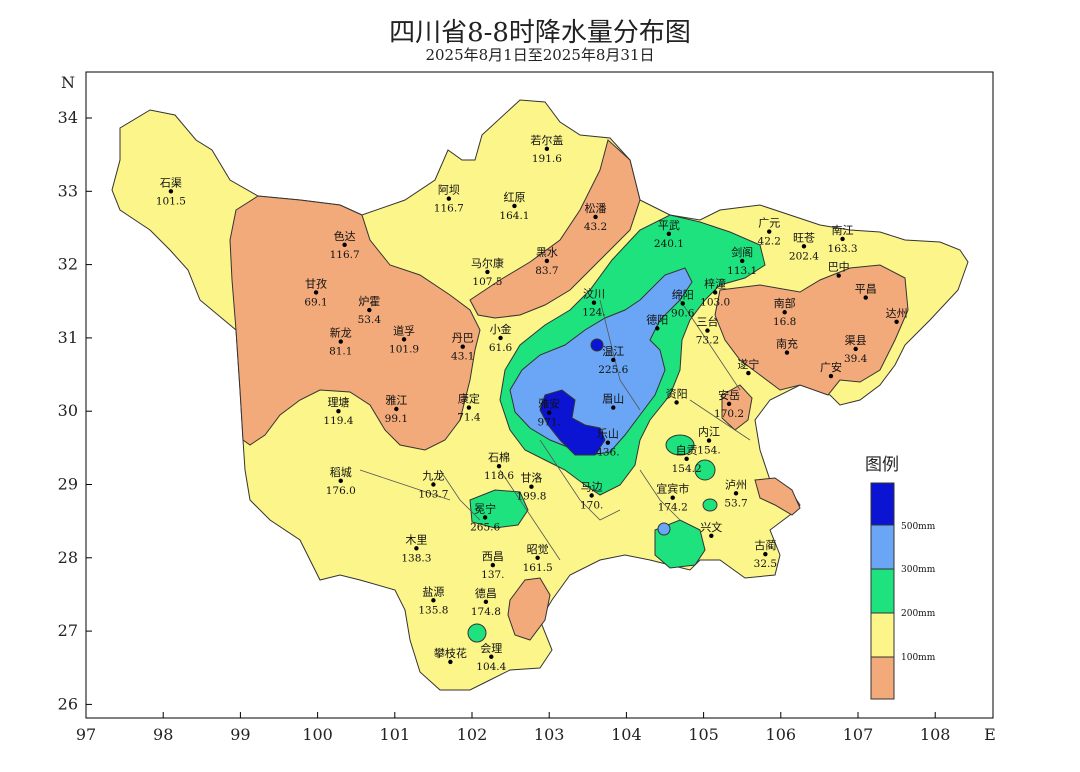 This screenshot has height=772, width=1080. Describe the element at coordinates (396, 419) in the screenshot. I see `station-value: 99.1` at that location.